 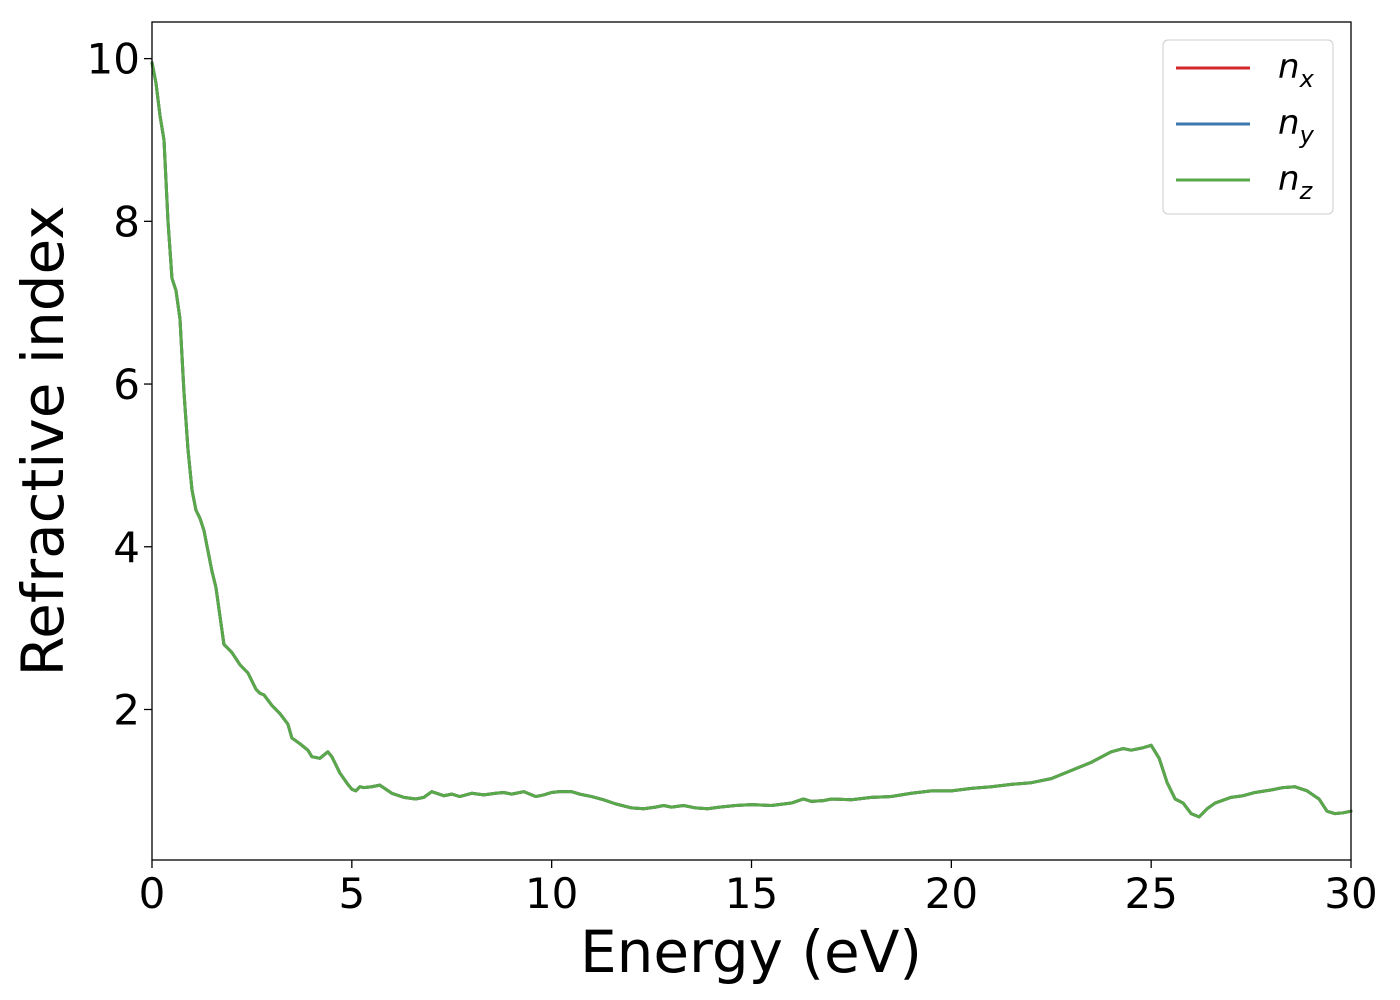 I want to click on y-tick-label: 6, so click(x=126, y=384).